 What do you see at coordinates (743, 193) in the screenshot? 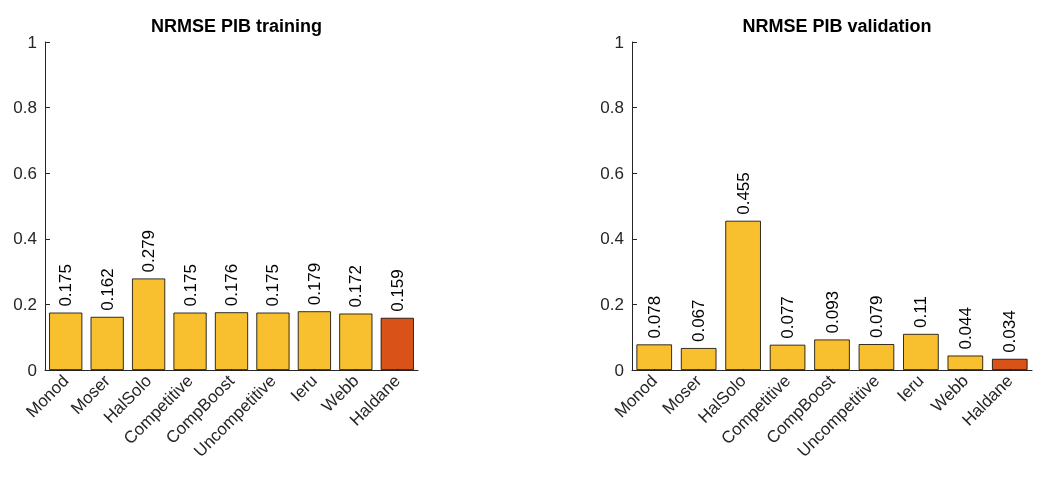
I see `data-label: 0.455` at bounding box center [743, 193].